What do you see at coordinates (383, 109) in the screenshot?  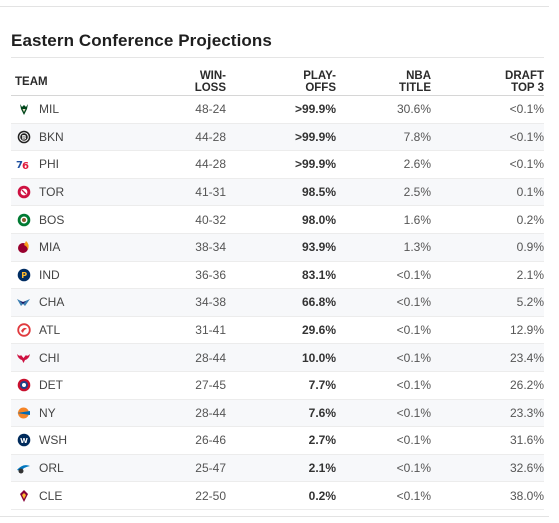 I see `nba-title-cell: 30.6%` at bounding box center [383, 109].